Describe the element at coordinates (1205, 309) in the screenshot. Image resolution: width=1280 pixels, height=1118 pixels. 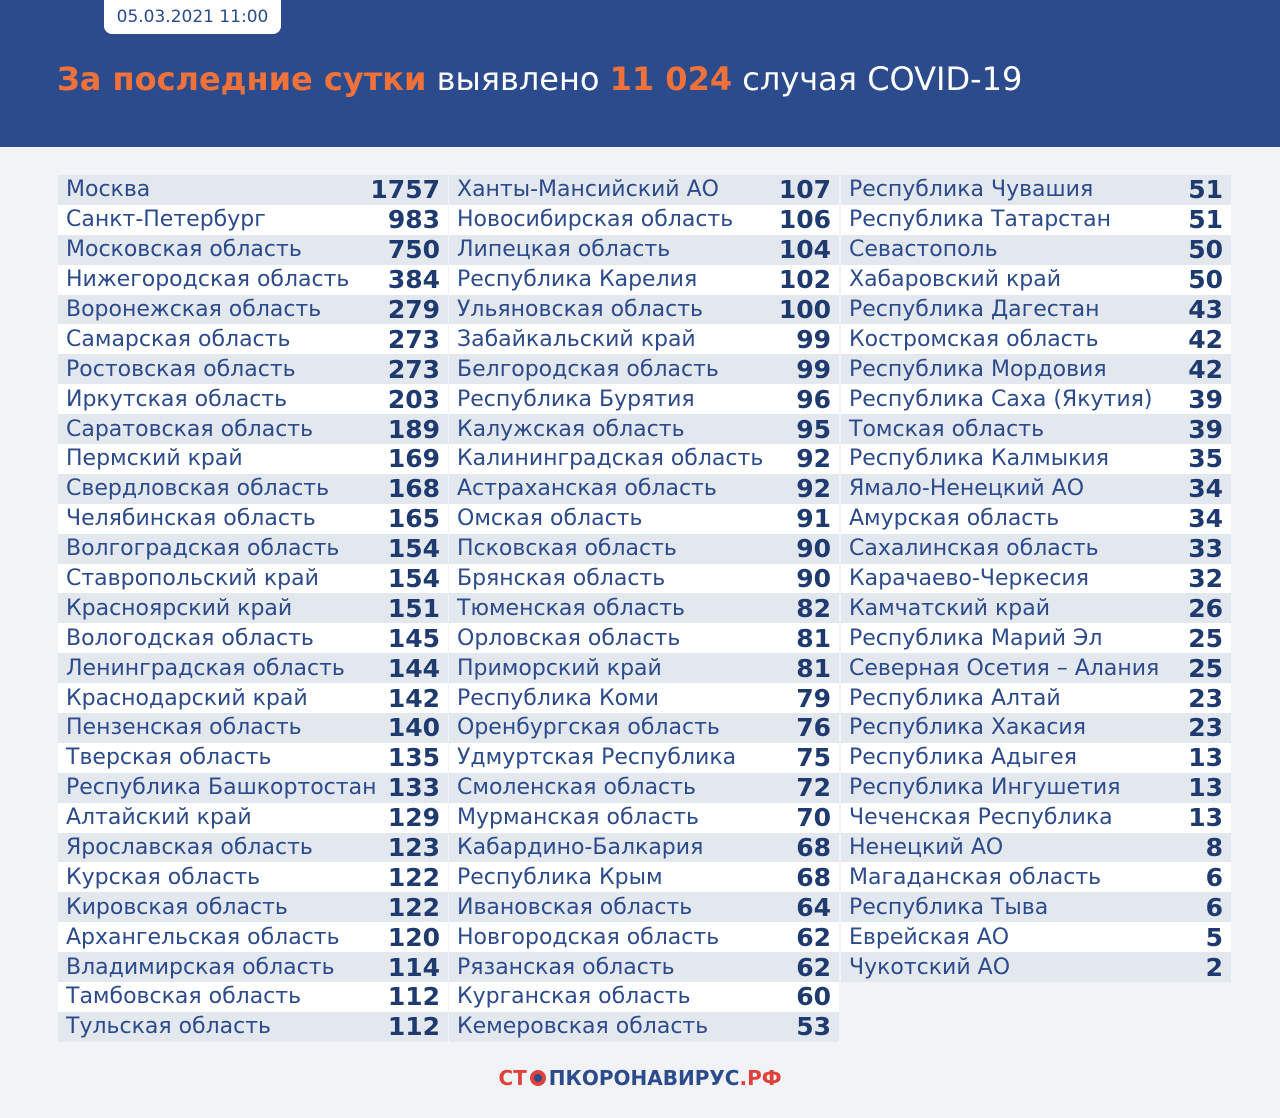
I see `case-count: 43` at that location.